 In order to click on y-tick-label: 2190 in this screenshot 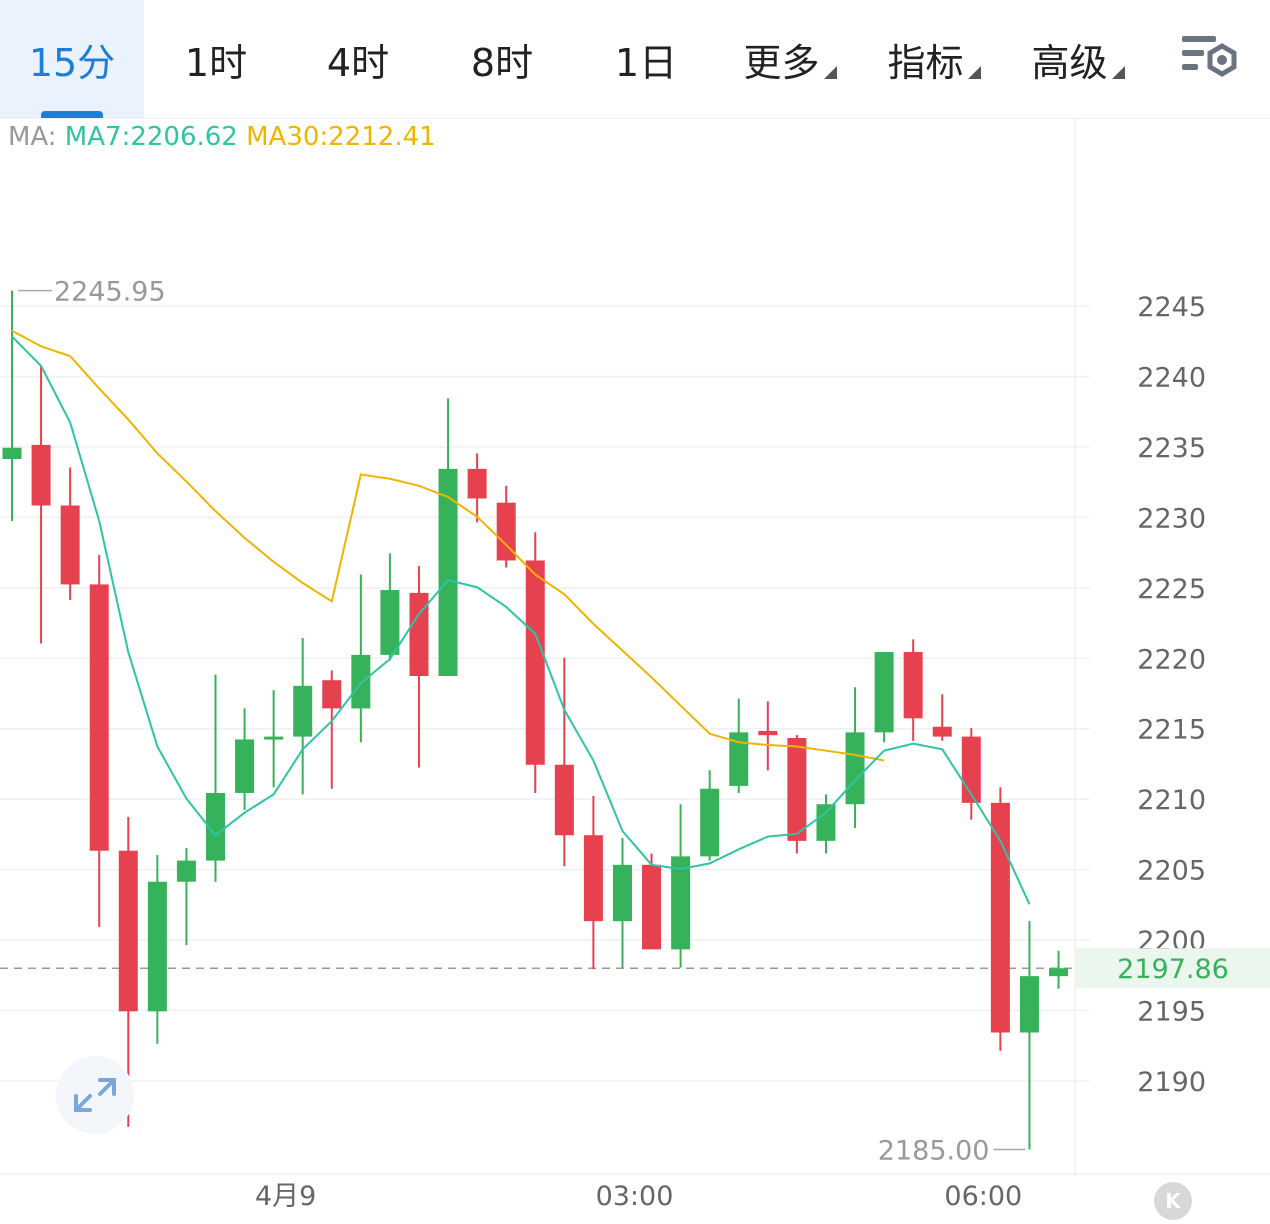, I will do `click(1171, 1082)`.